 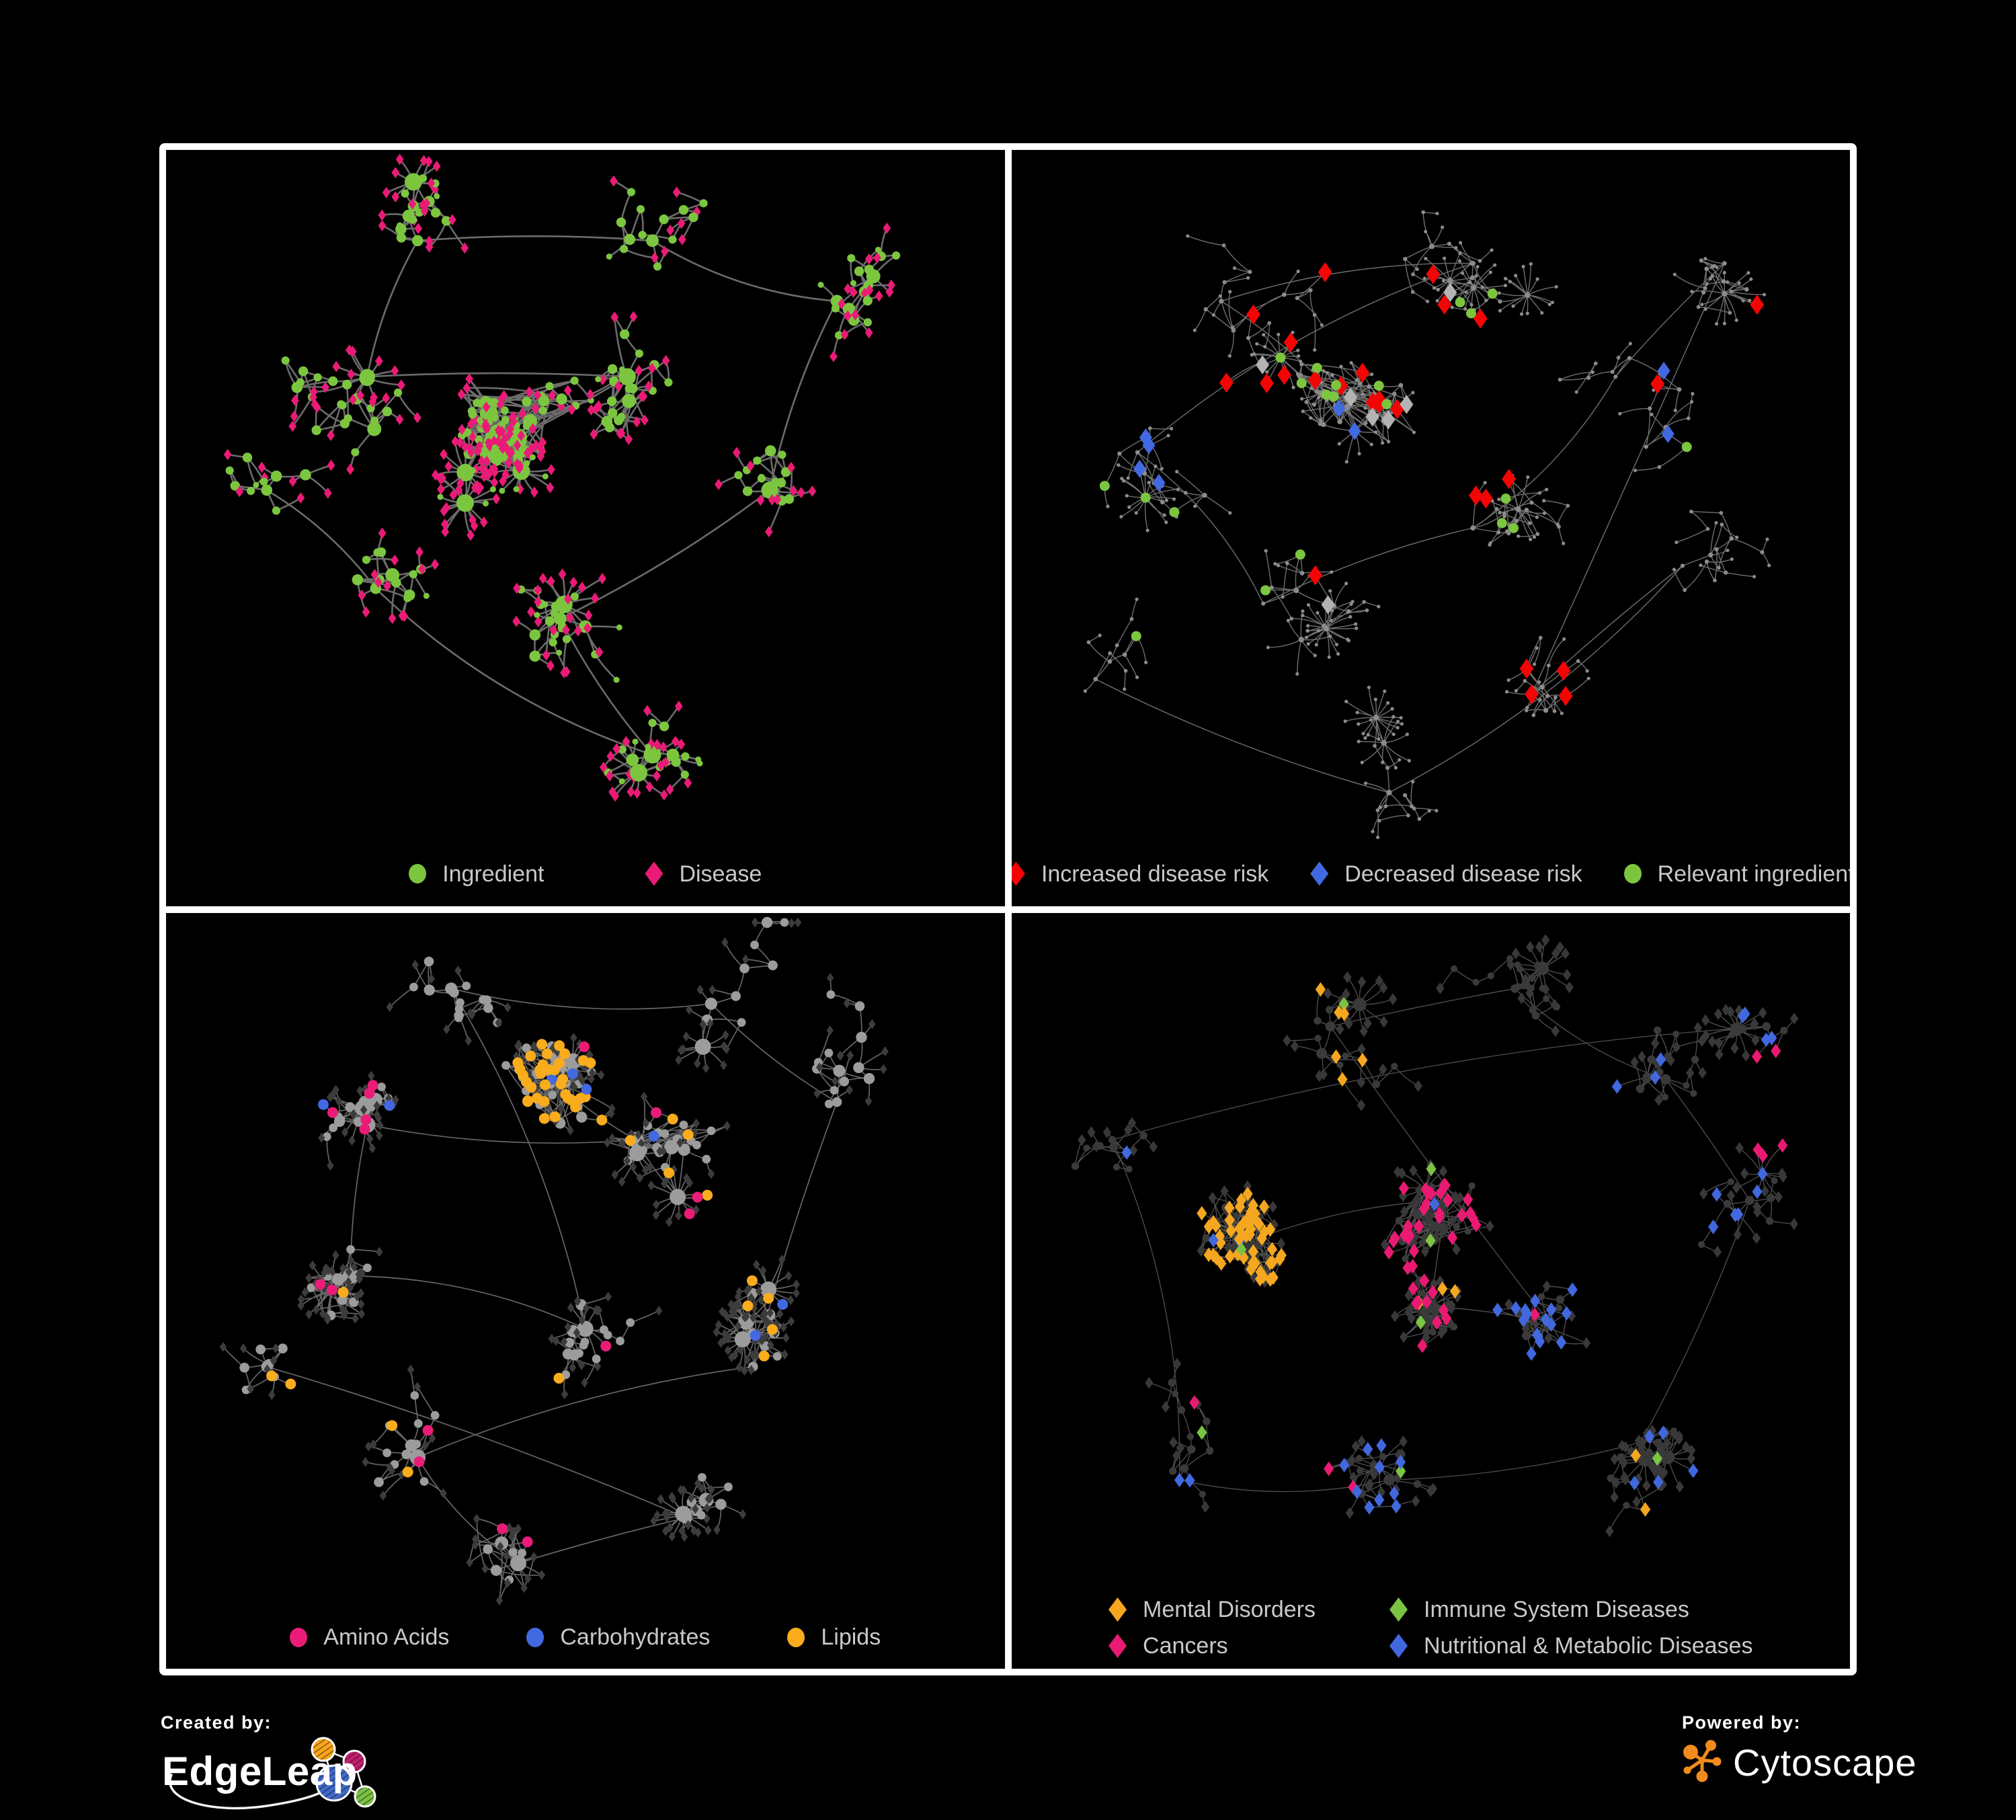 I want to click on disease-risk-network-graph, so click(x=1427, y=525).